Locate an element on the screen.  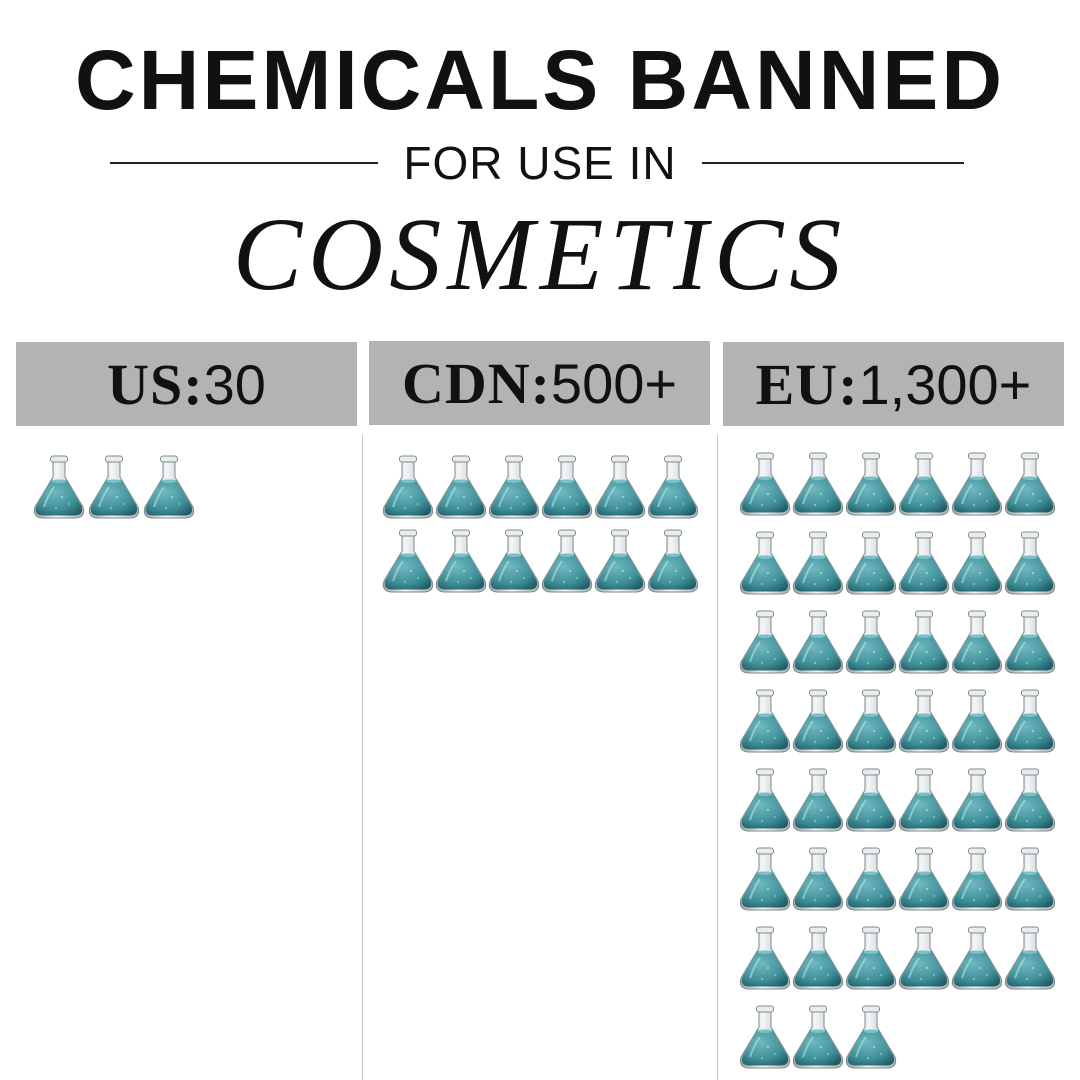
column-header-us: US: 30 is located at coordinates (186, 384).